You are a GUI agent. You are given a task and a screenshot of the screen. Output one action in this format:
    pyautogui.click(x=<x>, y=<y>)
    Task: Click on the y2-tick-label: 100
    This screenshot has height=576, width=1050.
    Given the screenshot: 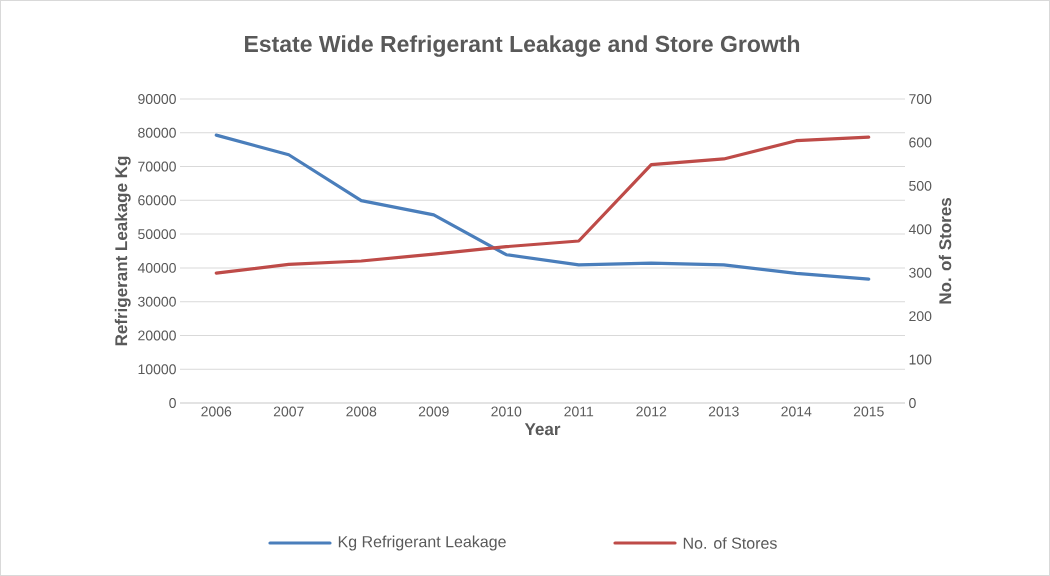 What is the action you would take?
    pyautogui.click(x=920, y=359)
    